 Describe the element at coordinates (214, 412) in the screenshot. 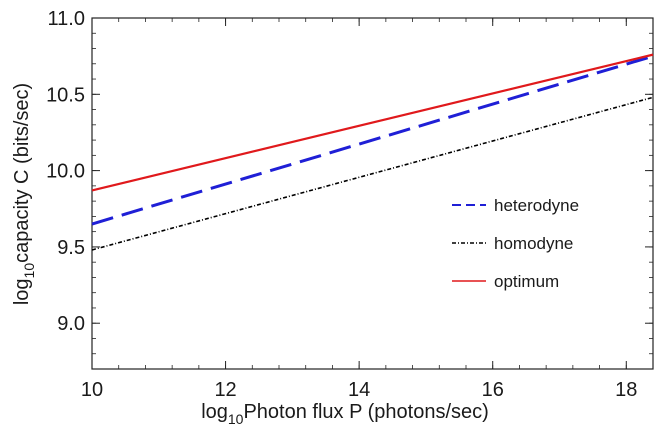

I see `x-axis-title-prefix: log` at that location.